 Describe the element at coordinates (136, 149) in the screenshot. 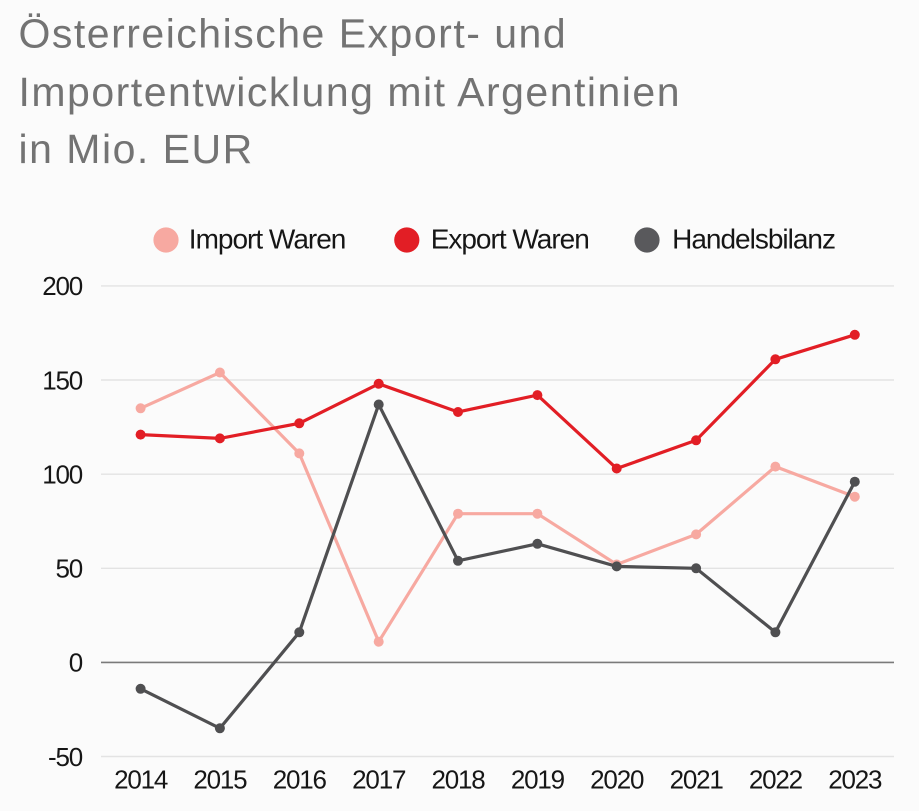

I see `svg-text: in Mio. EUR` at that location.